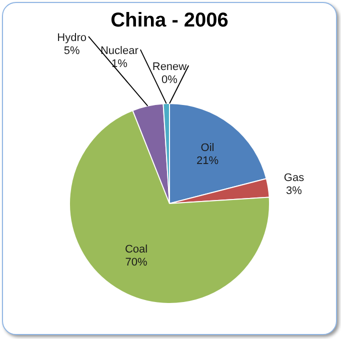 Image resolution: width=341 pixels, height=339 pixels. I want to click on text: 0%, so click(170, 80).